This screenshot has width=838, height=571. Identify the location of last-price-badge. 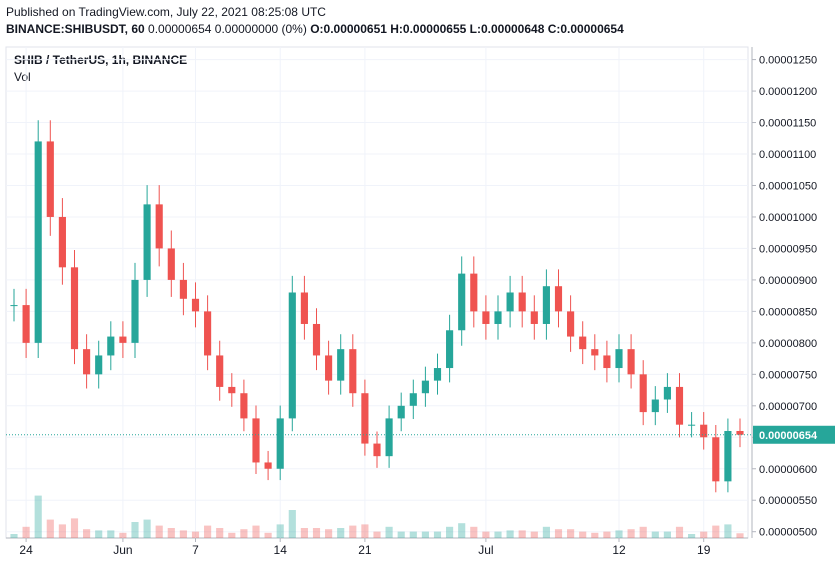
(794, 434).